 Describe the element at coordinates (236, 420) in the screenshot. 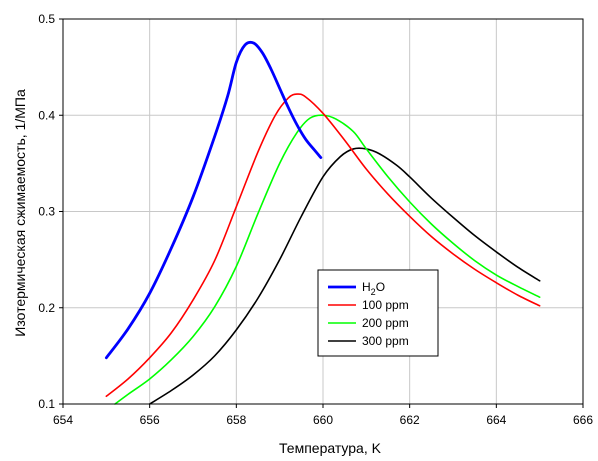

I see `x-tick-label: 658` at that location.